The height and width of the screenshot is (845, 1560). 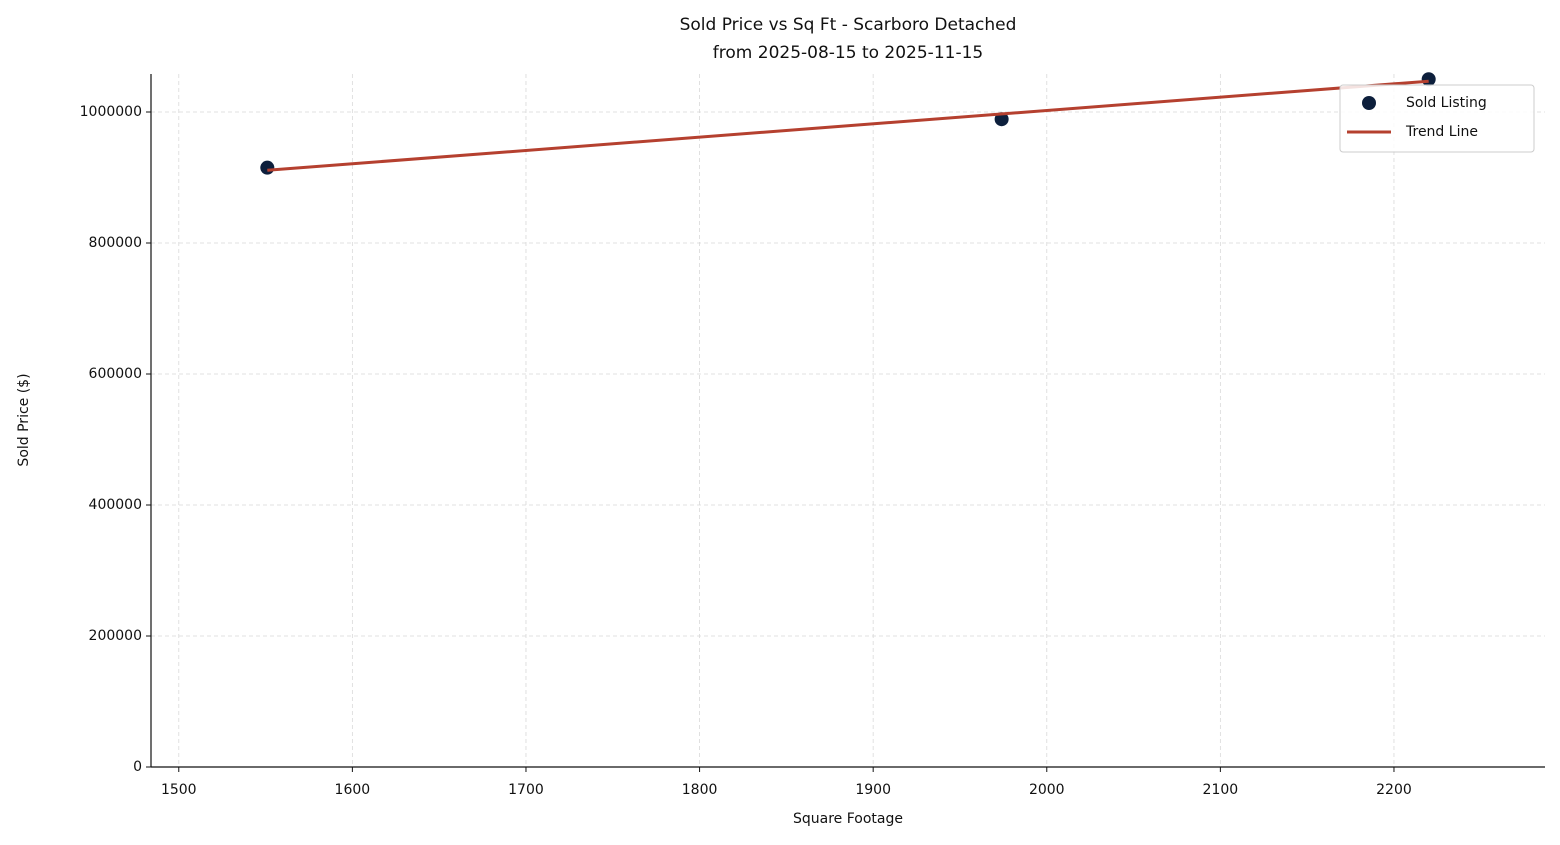 I want to click on x-tick-label: 1500, so click(x=179, y=790).